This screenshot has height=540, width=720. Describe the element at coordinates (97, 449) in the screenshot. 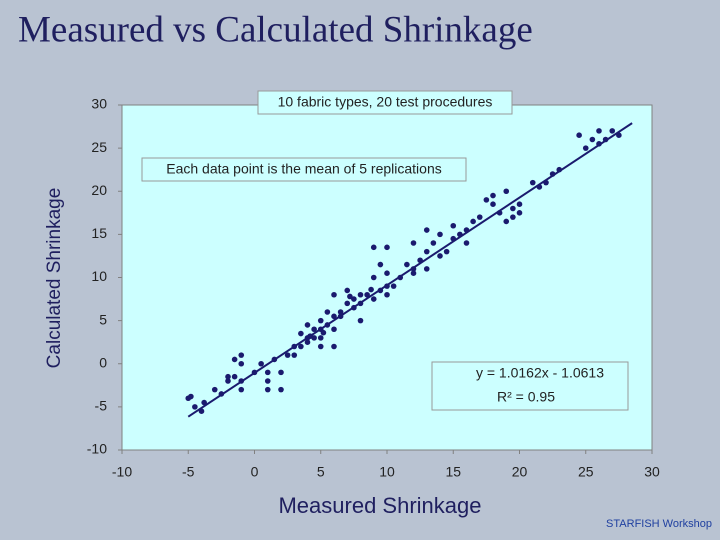

I see `y-tick-label: -10` at that location.